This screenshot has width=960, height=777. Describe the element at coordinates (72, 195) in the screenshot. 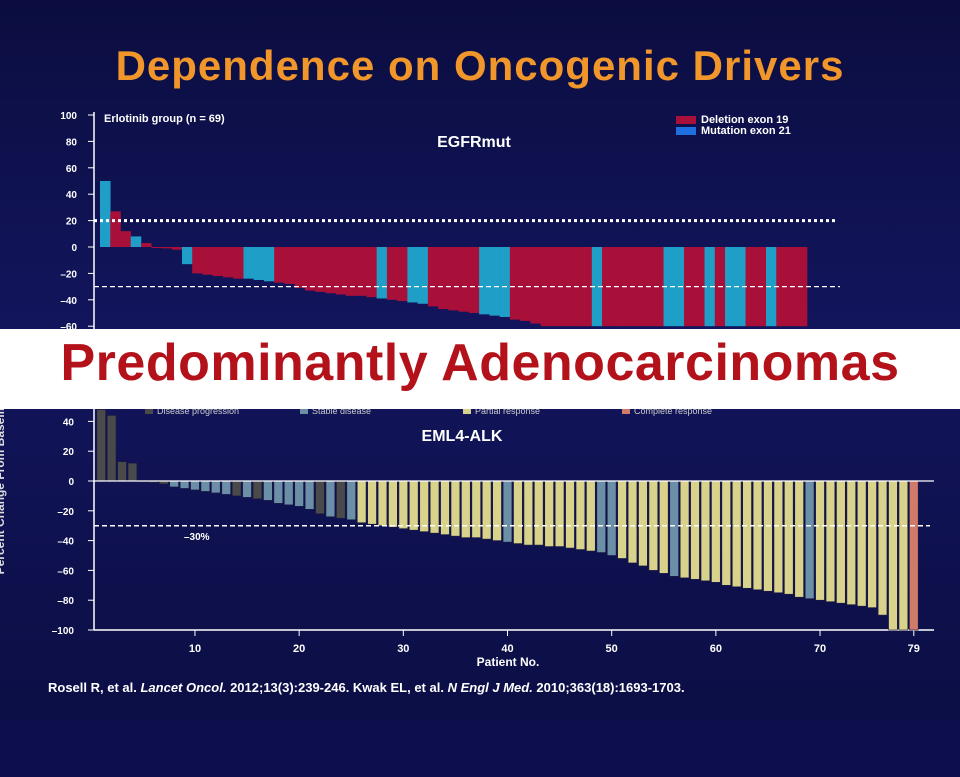

I see `egfr-y-tick-label: 40` at that location.